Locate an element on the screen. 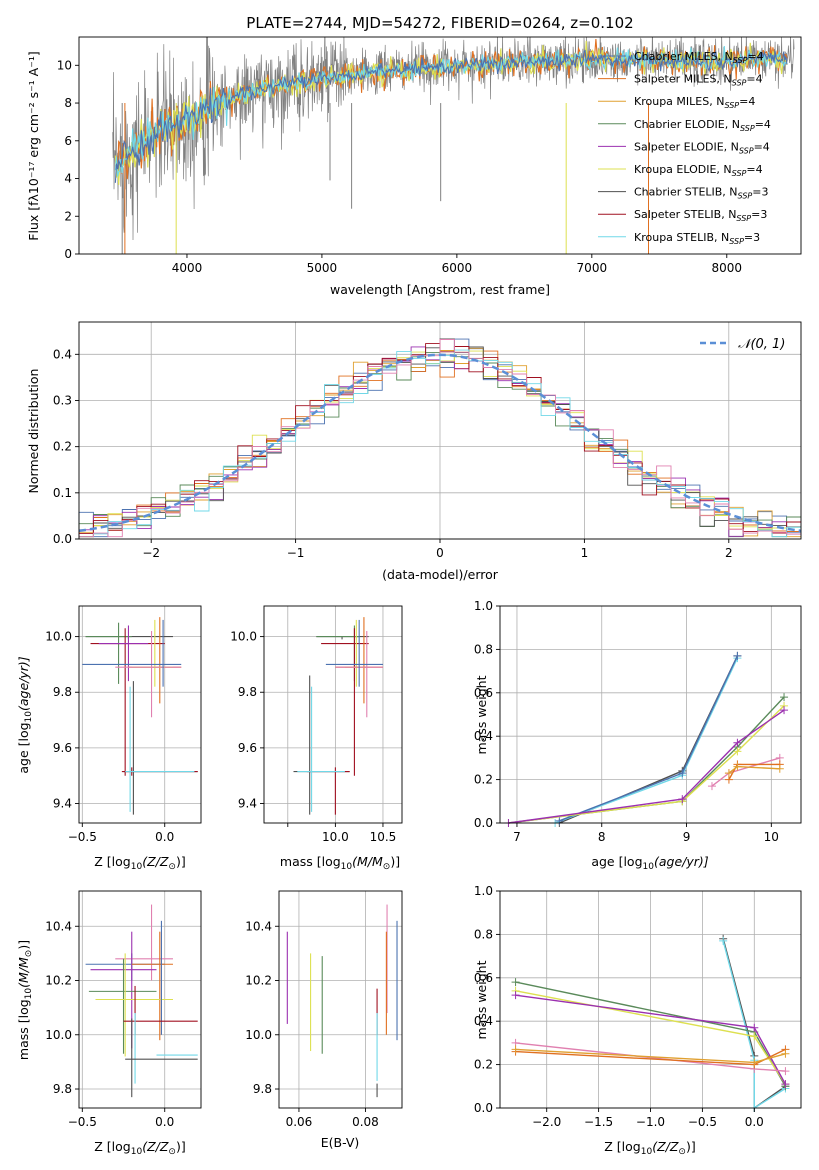  spectrum-ytick-label: 8 is located at coordinates (68, 103).